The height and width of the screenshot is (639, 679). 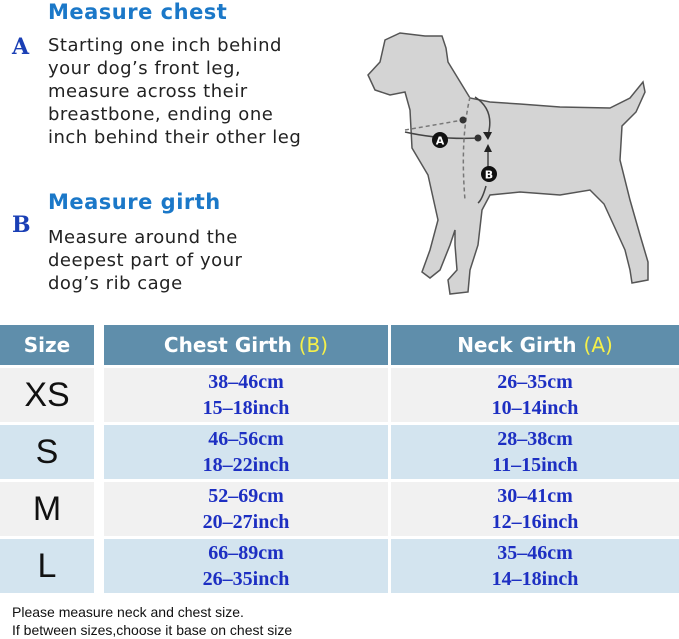 I want to click on chest-cm: 38–46cm, so click(x=246, y=382).